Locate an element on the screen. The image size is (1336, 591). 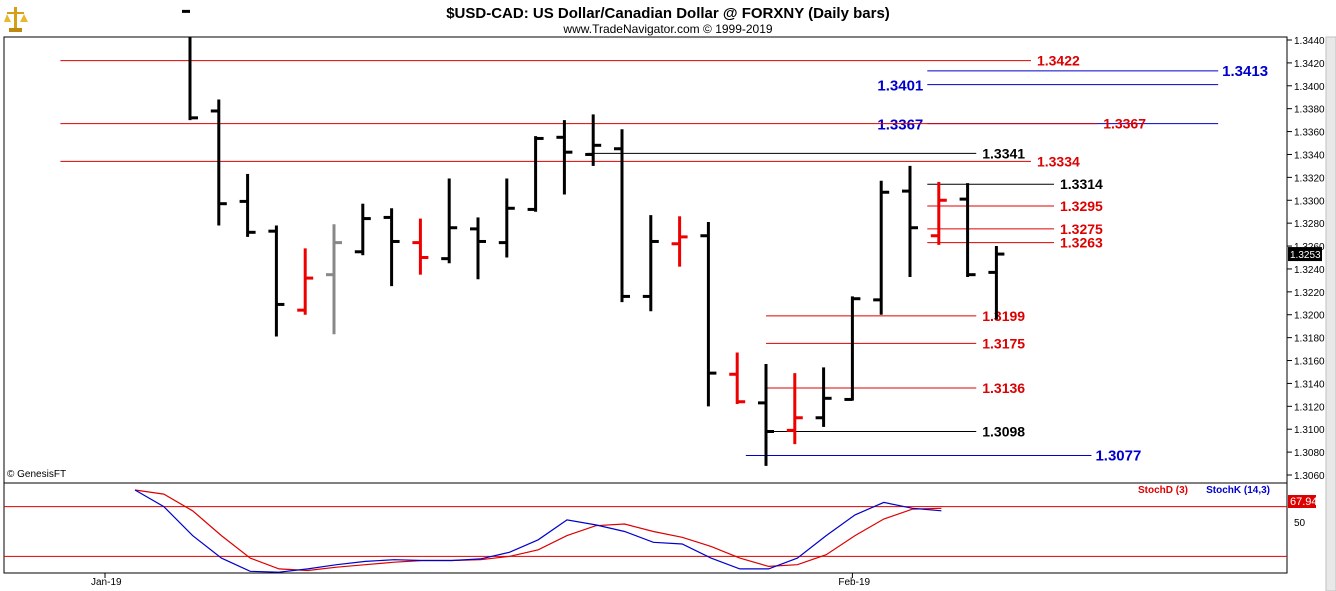
level-label: 1.3422 is located at coordinates (1058, 61).